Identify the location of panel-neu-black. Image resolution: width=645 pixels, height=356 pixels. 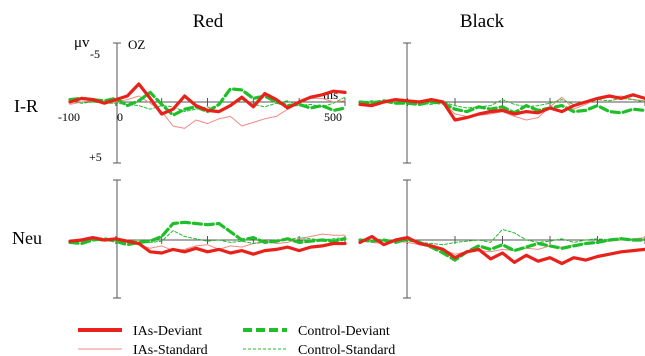
(501, 239).